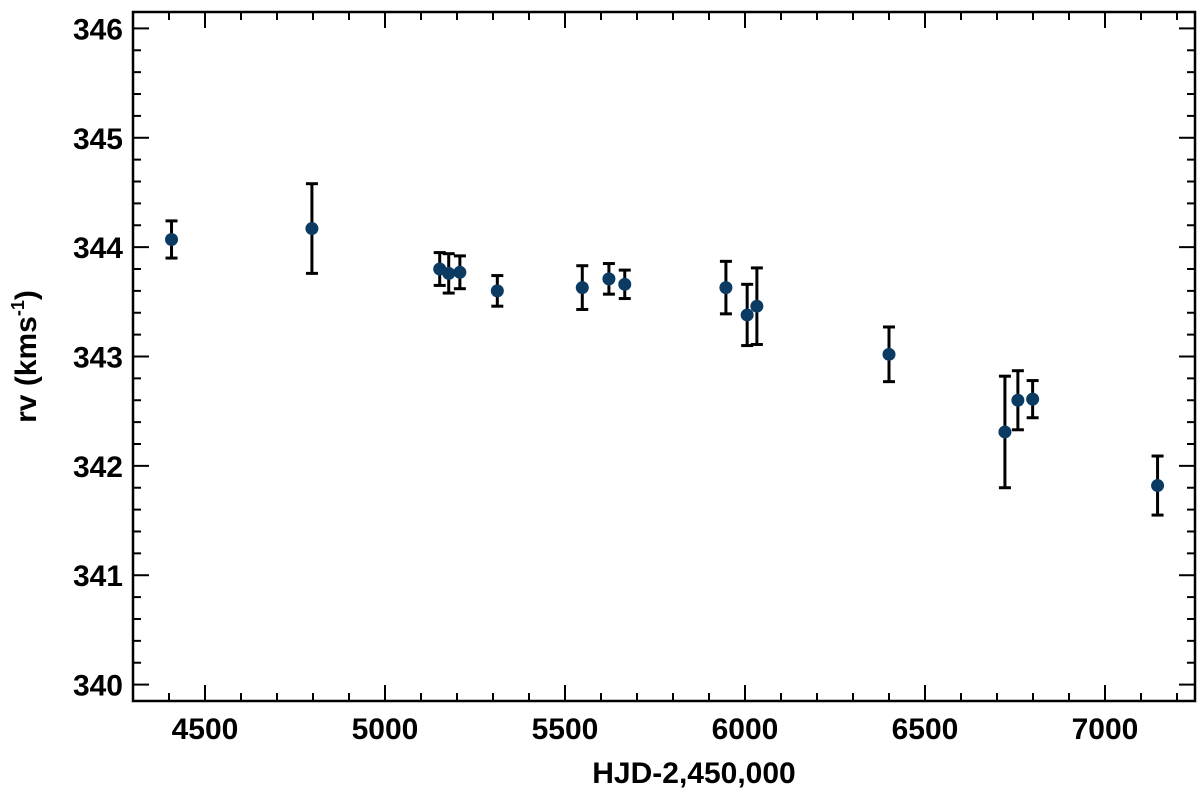 The image size is (1200, 794). What do you see at coordinates (98, 467) in the screenshot?
I see `y-tick-label: 342` at bounding box center [98, 467].